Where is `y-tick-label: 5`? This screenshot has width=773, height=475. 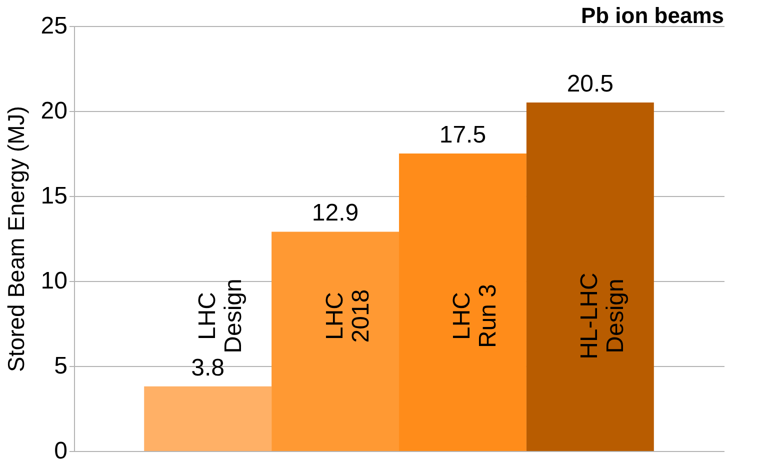 y-tick-label: 5 is located at coordinates (61, 366).